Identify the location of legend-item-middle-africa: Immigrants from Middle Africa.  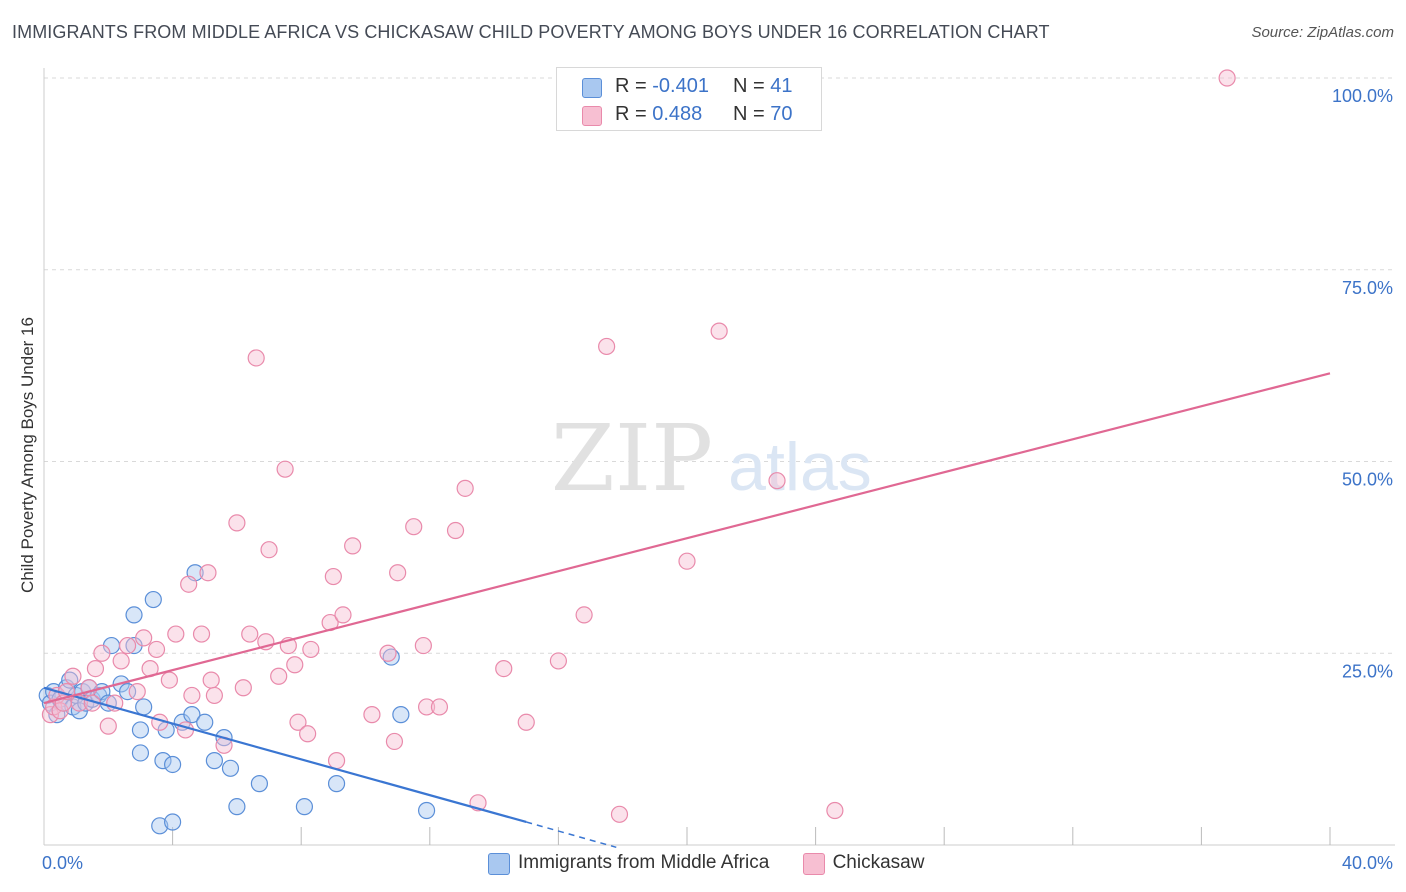
(629, 863).